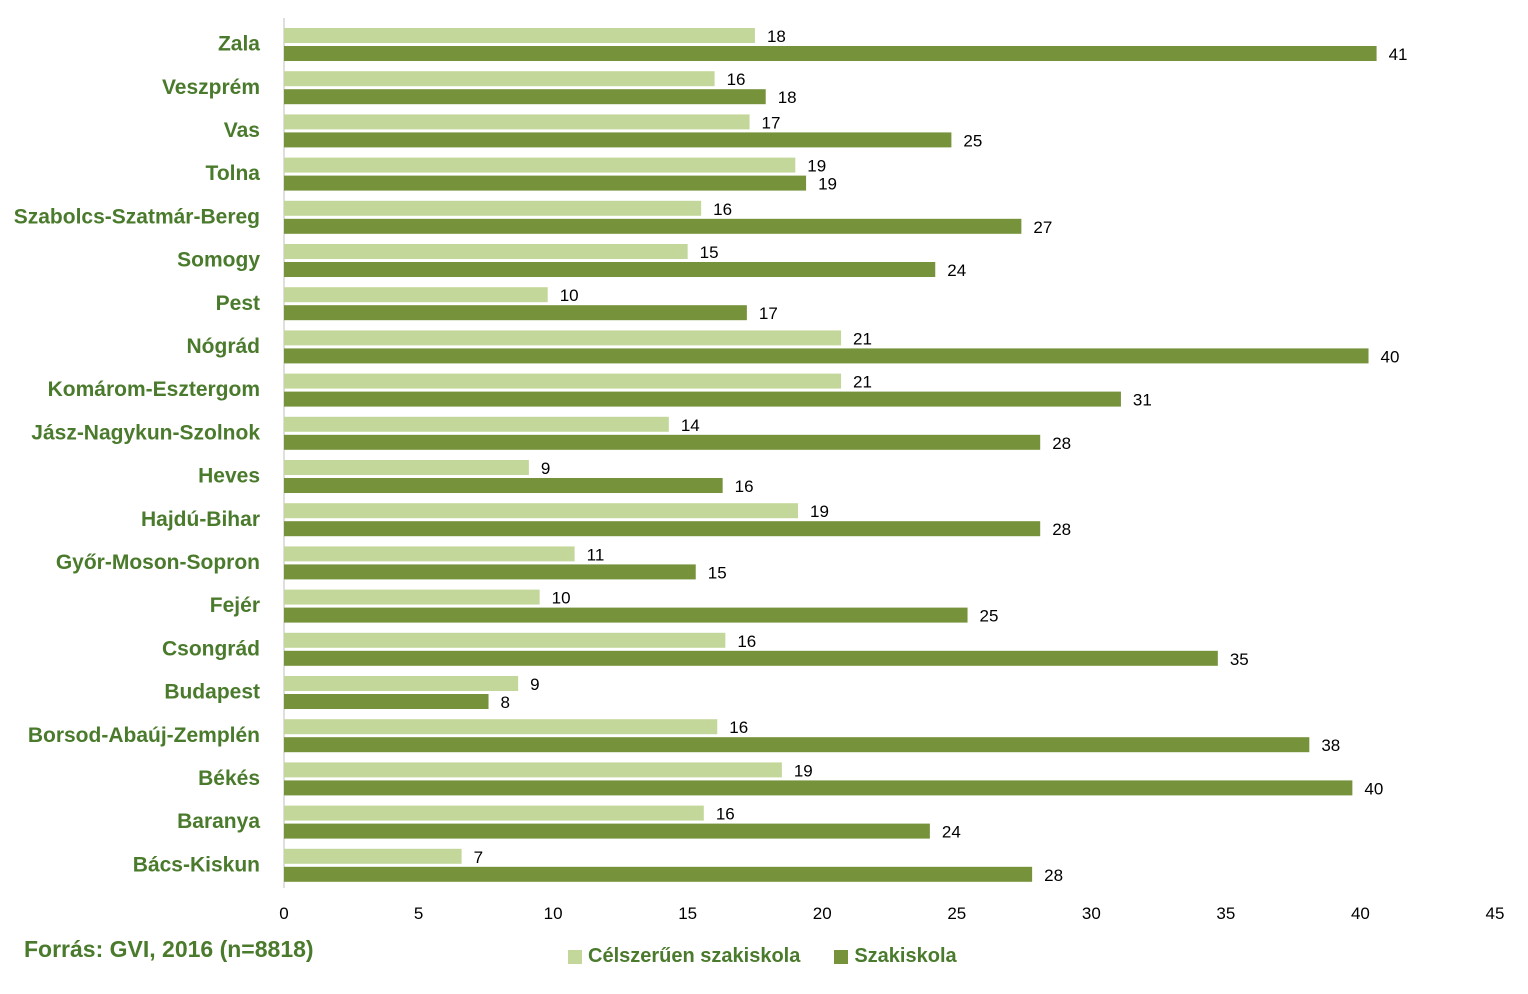  Describe the element at coordinates (717, 572) in the screenshot. I see `data-label-szakiskola: 15` at that location.